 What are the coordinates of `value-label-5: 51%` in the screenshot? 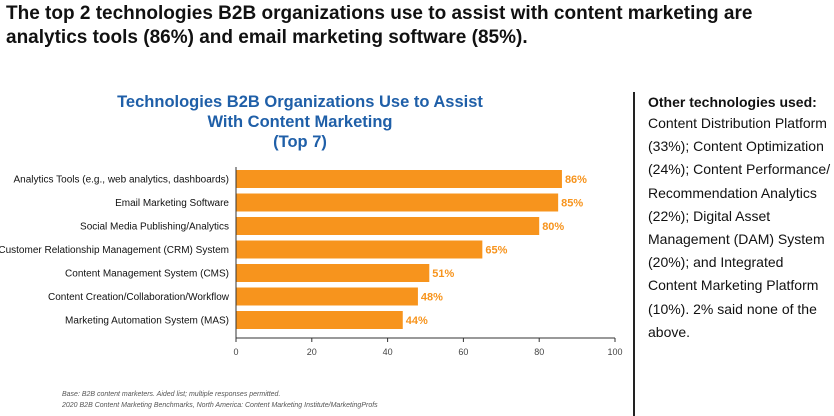 It's located at (443, 274).